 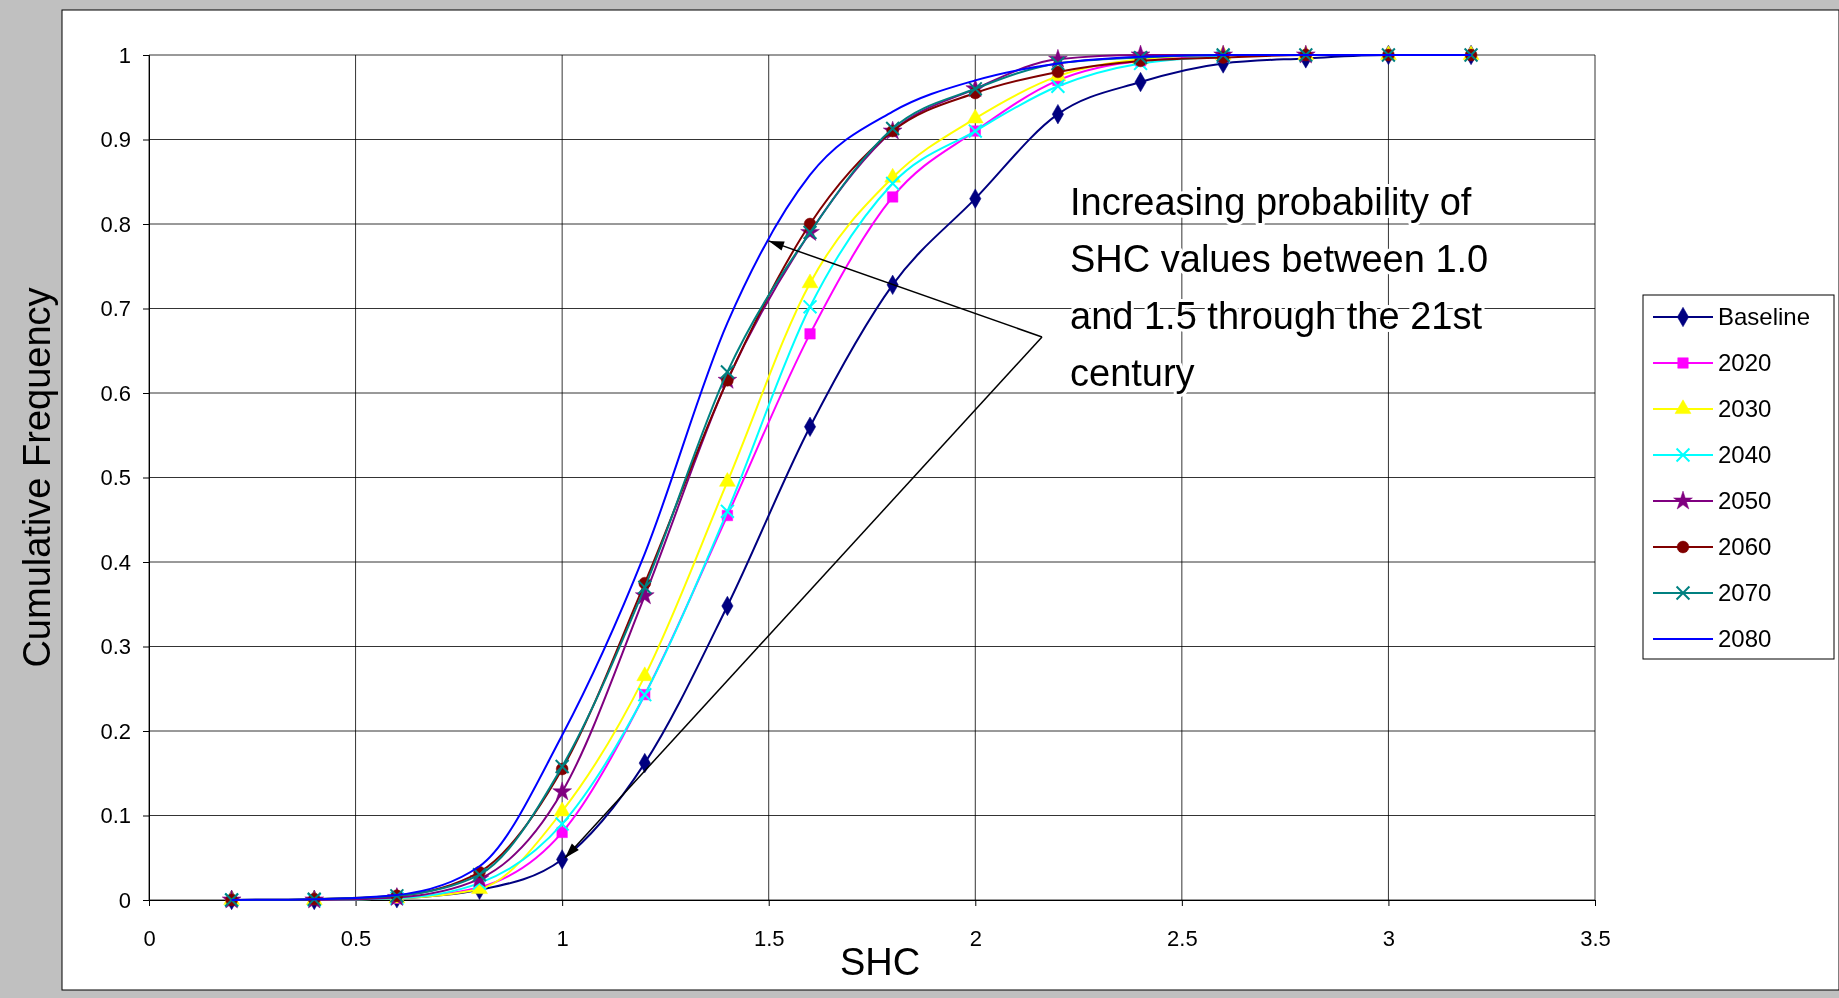 What do you see at coordinates (1745, 362) in the screenshot?
I see `legend-label: 2020` at bounding box center [1745, 362].